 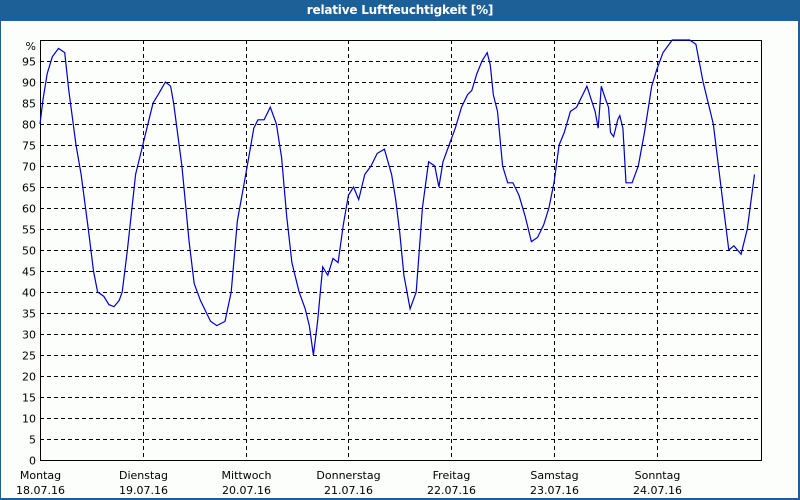 What do you see at coordinates (40, 475) in the screenshot?
I see `day-name: Montag` at bounding box center [40, 475].